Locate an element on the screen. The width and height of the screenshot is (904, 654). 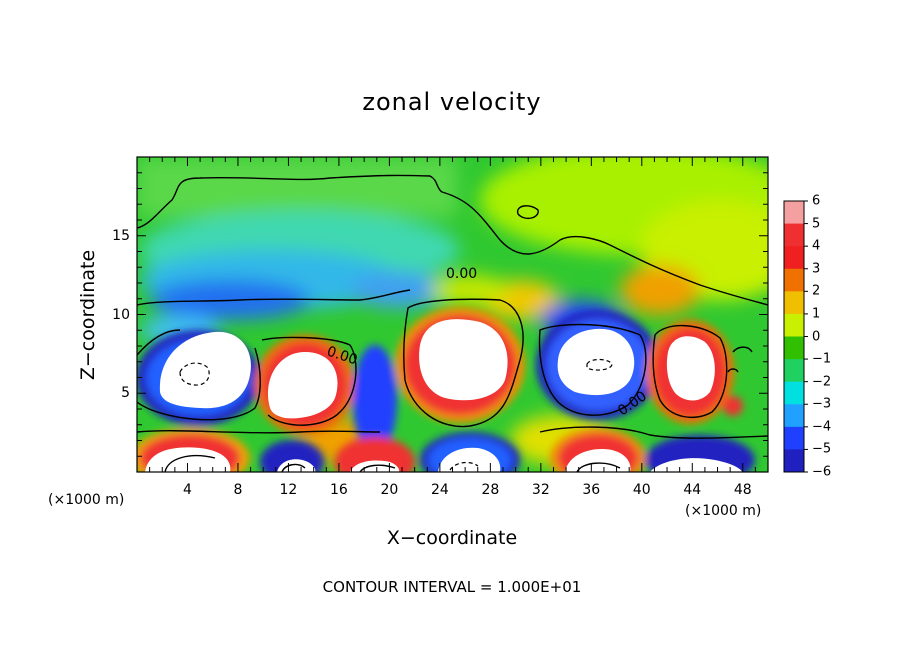
x-tick-label: 16 is located at coordinates (338, 490).